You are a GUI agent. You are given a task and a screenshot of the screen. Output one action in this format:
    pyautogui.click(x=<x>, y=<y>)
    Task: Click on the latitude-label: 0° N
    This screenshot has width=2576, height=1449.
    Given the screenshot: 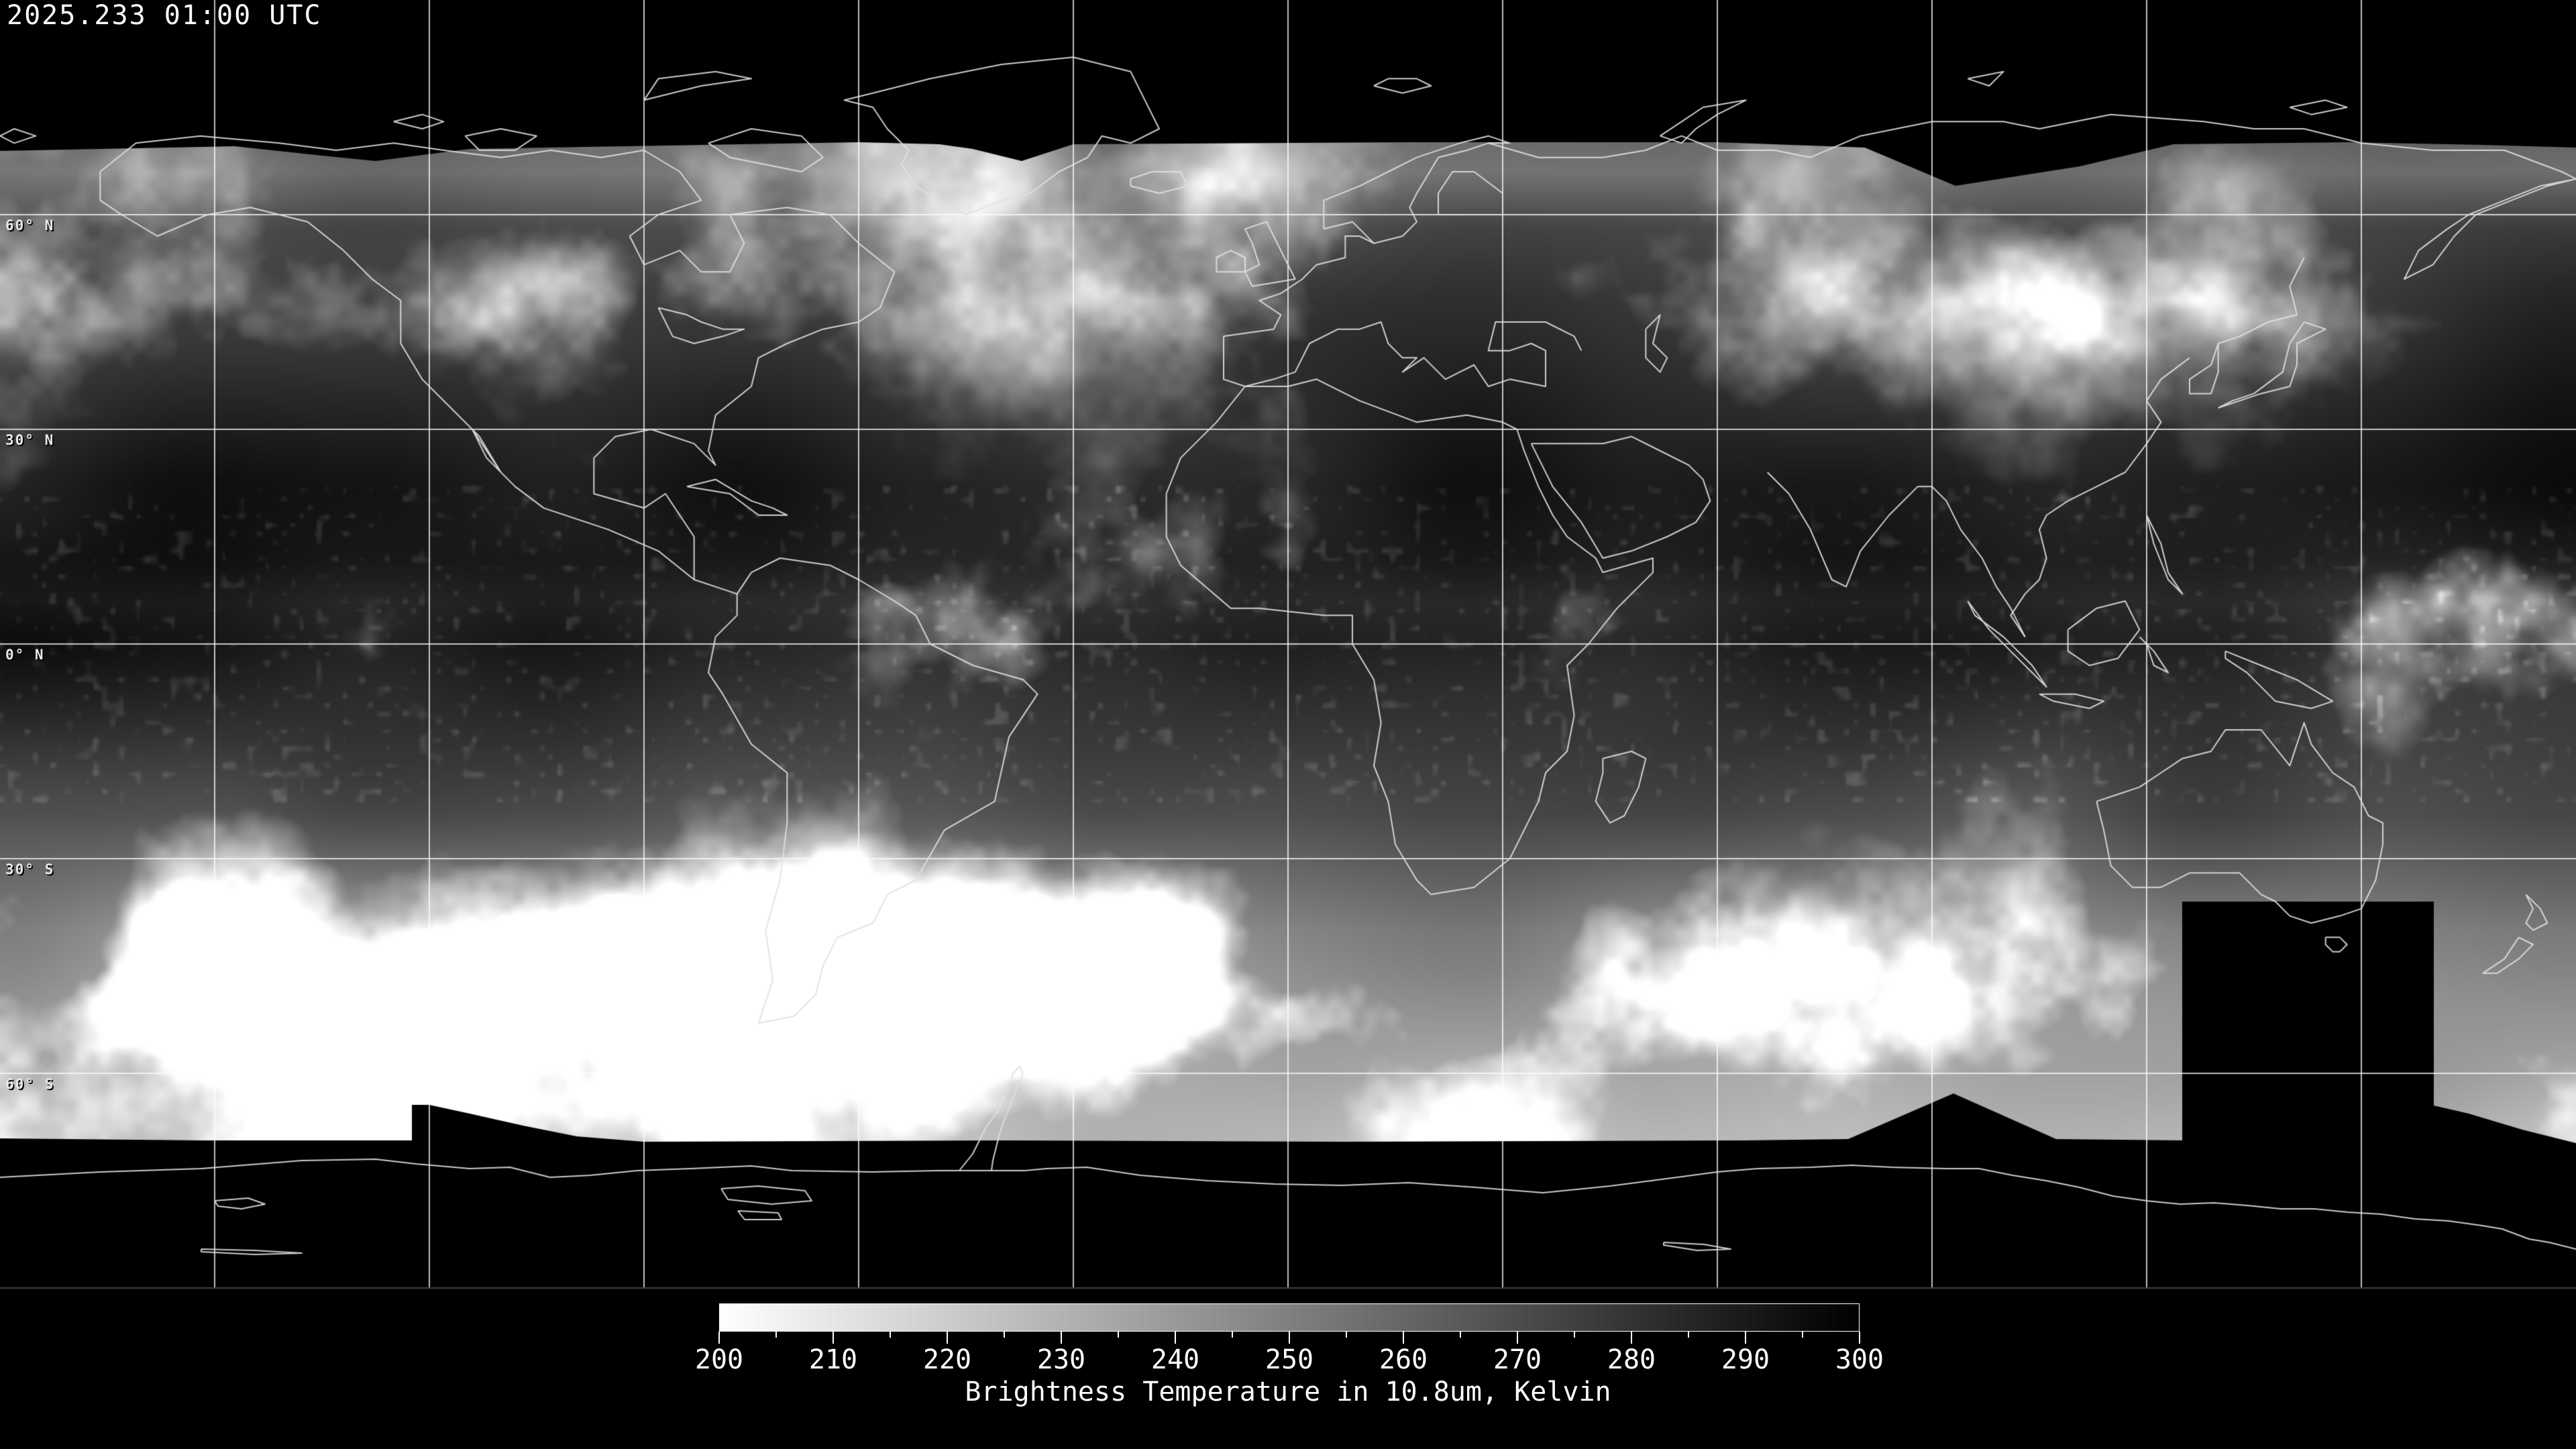 What is the action you would take?
    pyautogui.click(x=25, y=655)
    